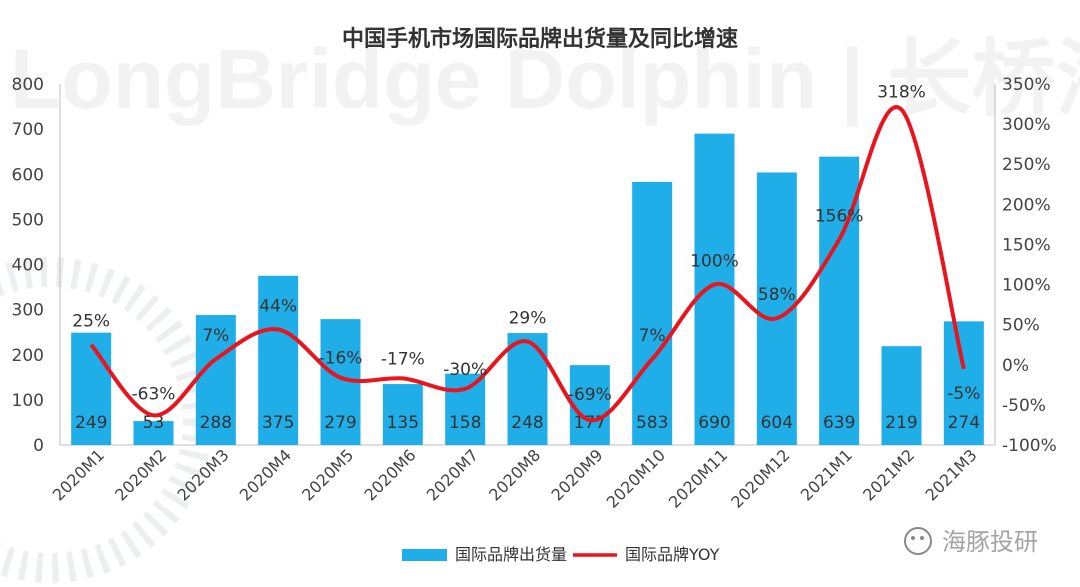 This screenshot has height=587, width=1080. I want to click on left-axis-tick-label: 600, so click(28, 175).